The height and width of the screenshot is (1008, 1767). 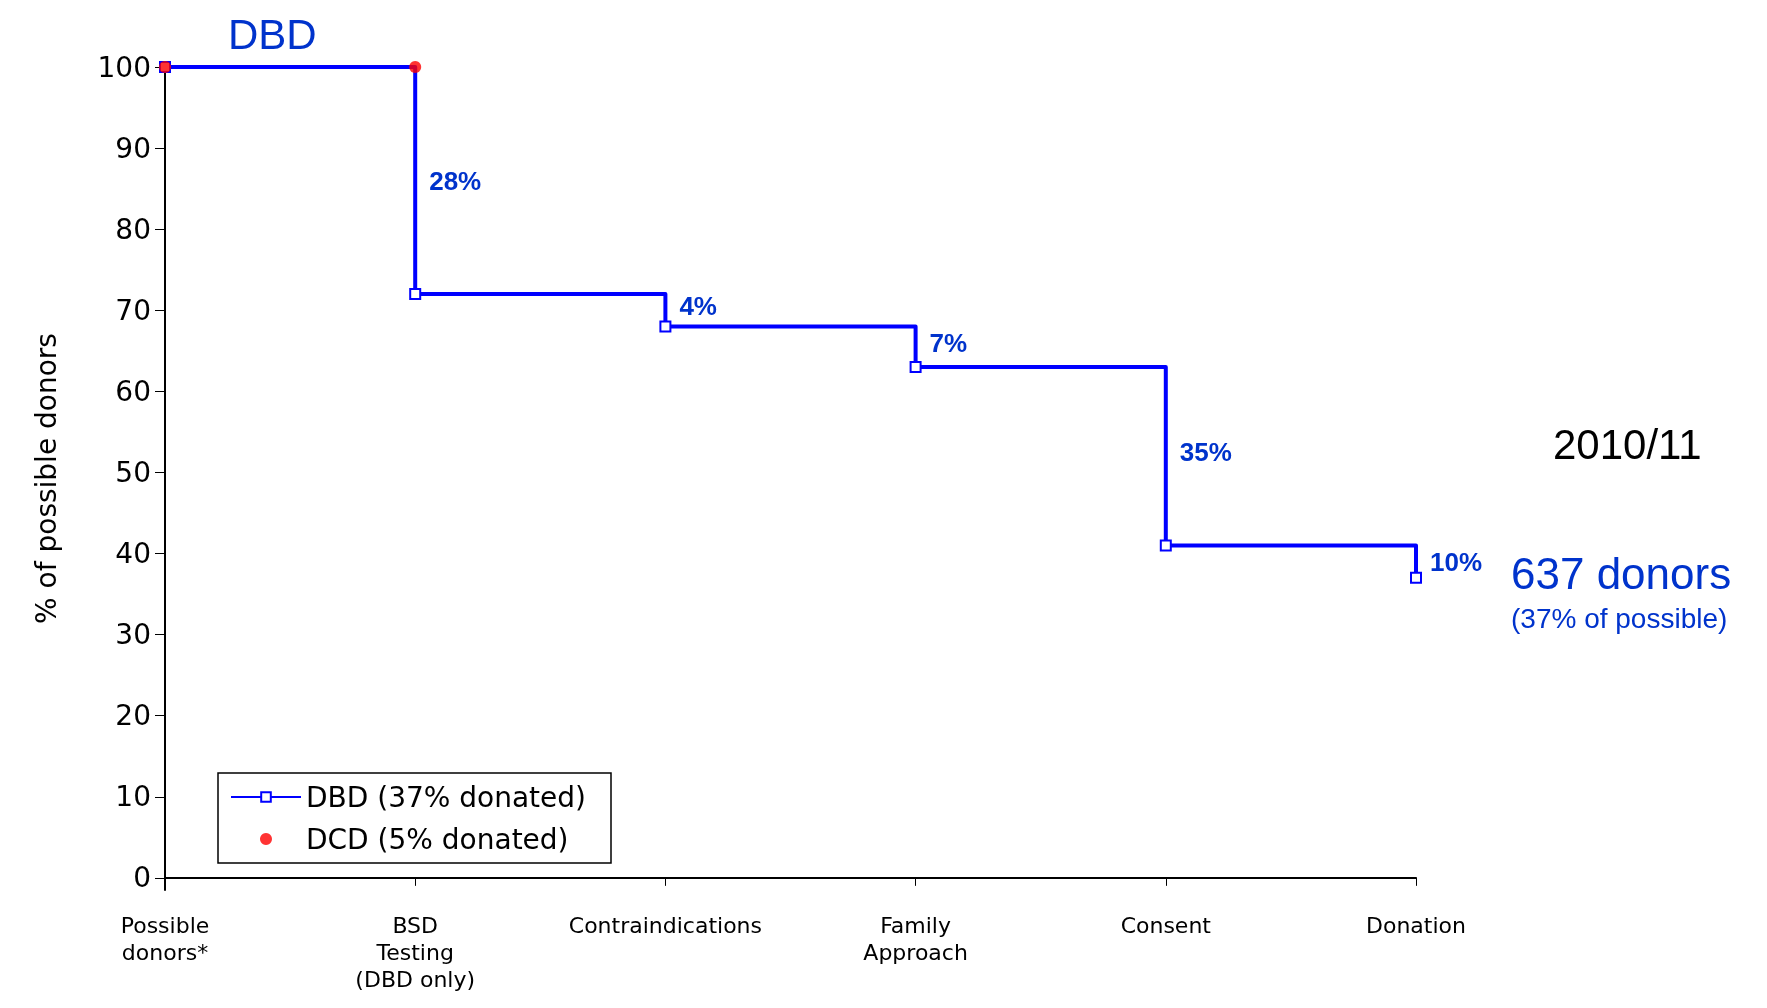 I want to click on annotation: 7%, so click(x=948, y=342).